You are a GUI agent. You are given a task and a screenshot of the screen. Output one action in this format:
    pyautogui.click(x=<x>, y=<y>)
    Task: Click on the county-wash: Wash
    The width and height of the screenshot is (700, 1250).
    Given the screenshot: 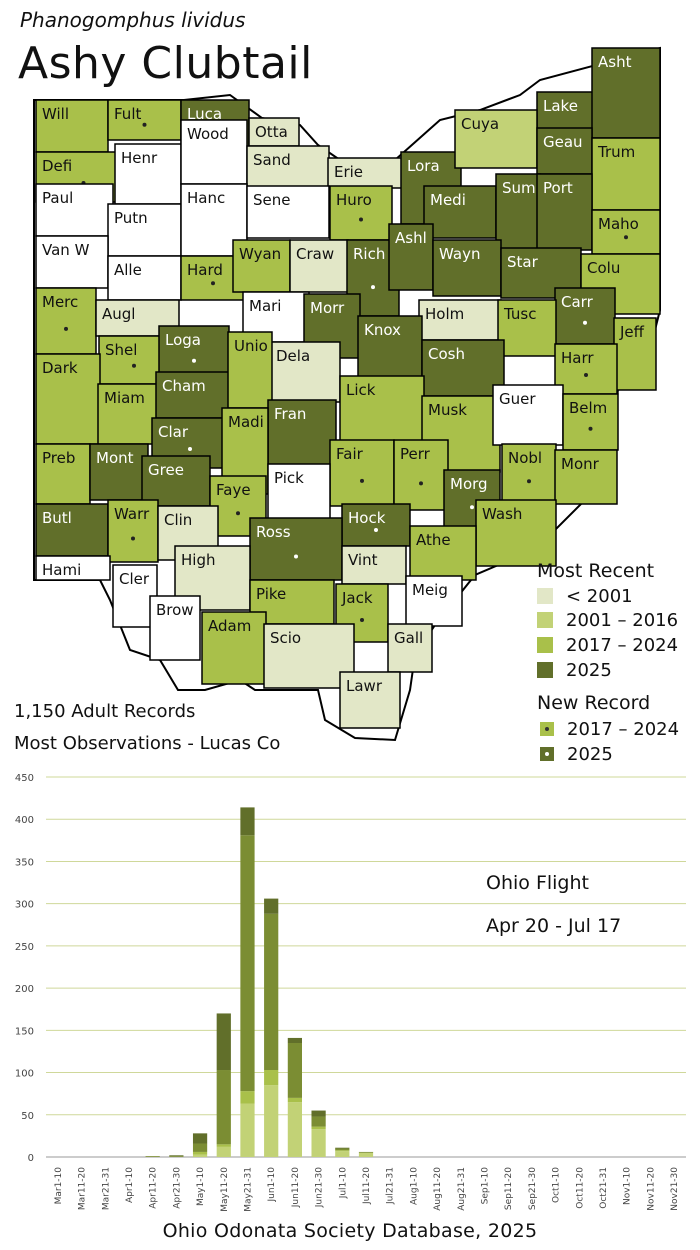 What is the action you would take?
    pyautogui.click(x=516, y=533)
    